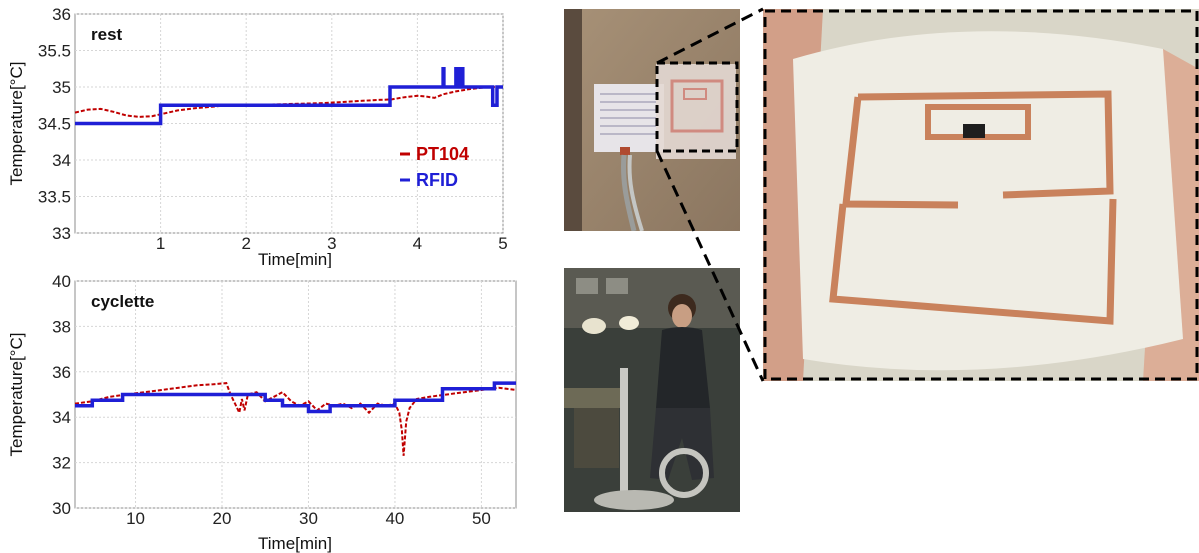  I want to click on y-tick-label: 33, so click(61, 233).